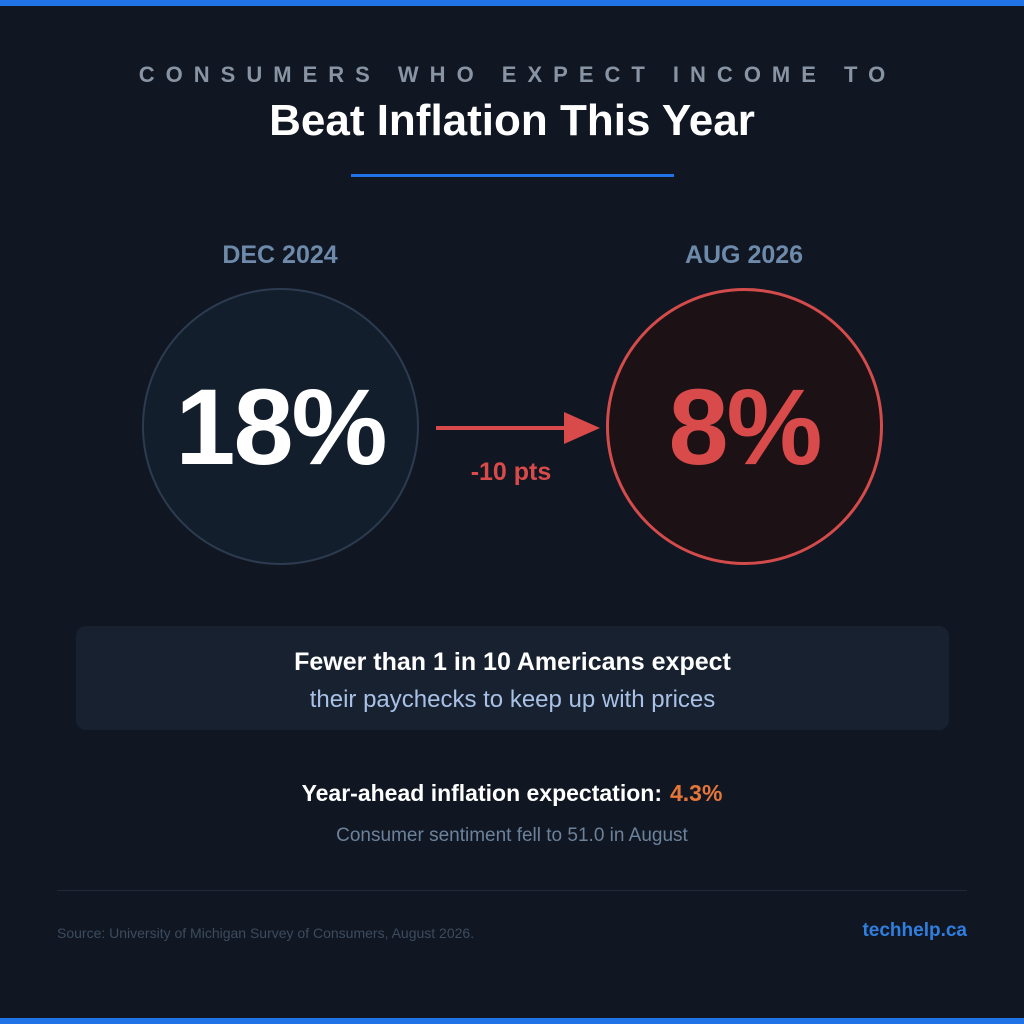 The width and height of the screenshot is (1024, 1024). Describe the element at coordinates (512, 662) in the screenshot. I see `callout-headline: Fewer than 1 in 10 Americans expect` at that location.